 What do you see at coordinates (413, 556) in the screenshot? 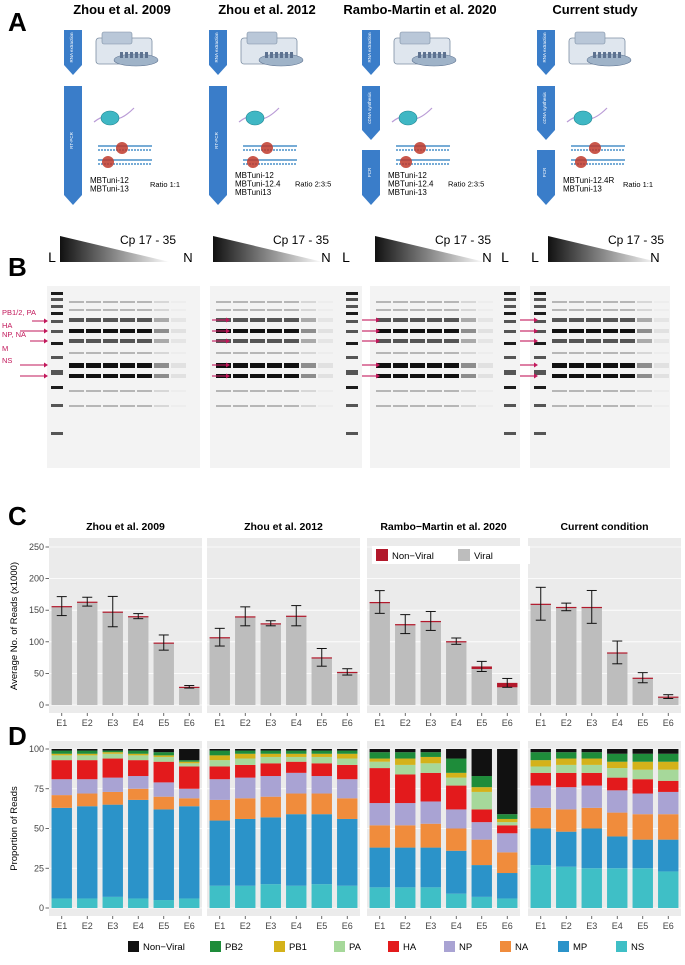
I see `legend-label: Non−Viral` at bounding box center [413, 556].